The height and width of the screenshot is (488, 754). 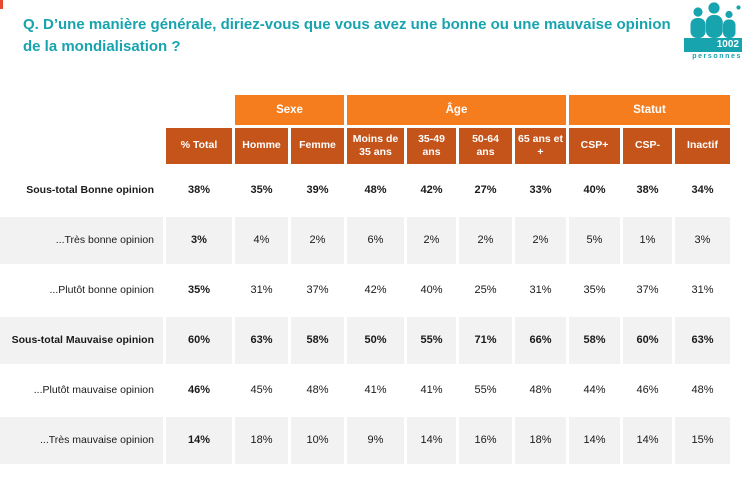 I want to click on row-label: ...Très mauvaise opinion, so click(x=81, y=440).